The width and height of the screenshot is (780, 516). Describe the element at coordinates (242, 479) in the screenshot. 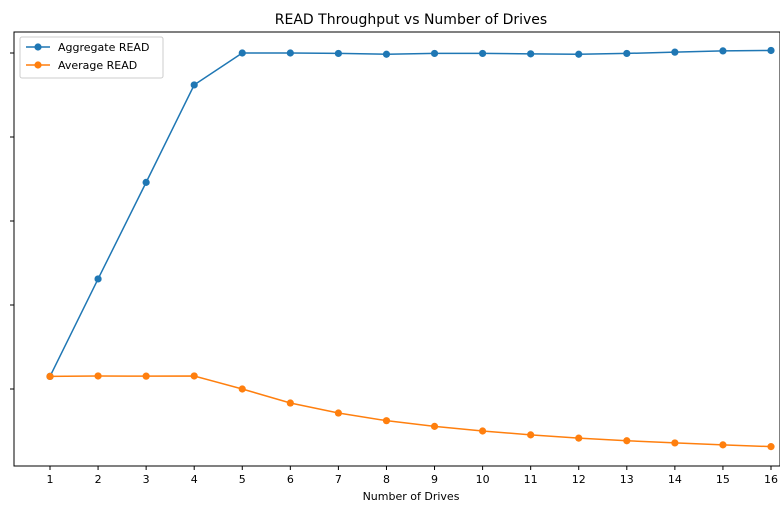

I see `x-tick-label: 5` at that location.